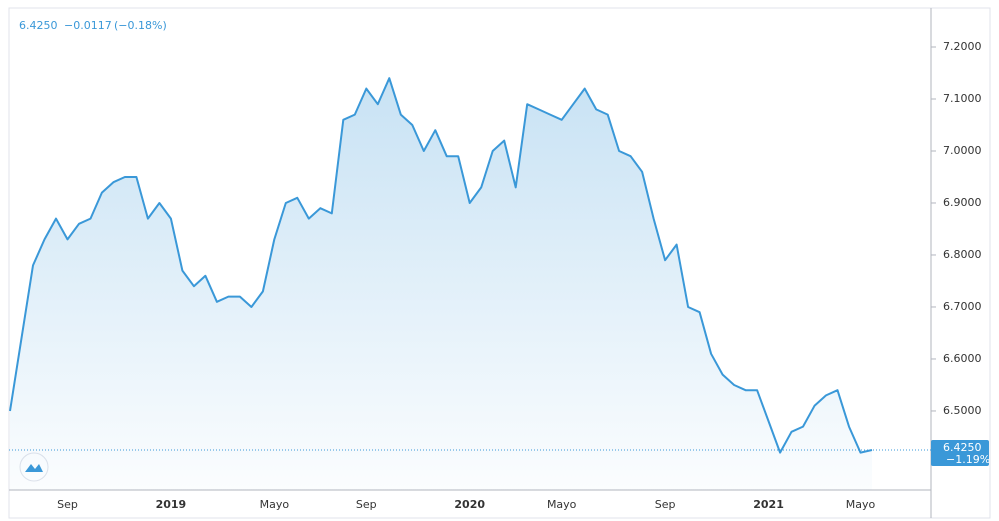 The height and width of the screenshot is (521, 999). Describe the element at coordinates (140, 25) in the screenshot. I see `header-change-pct: (−0.18%)` at that location.